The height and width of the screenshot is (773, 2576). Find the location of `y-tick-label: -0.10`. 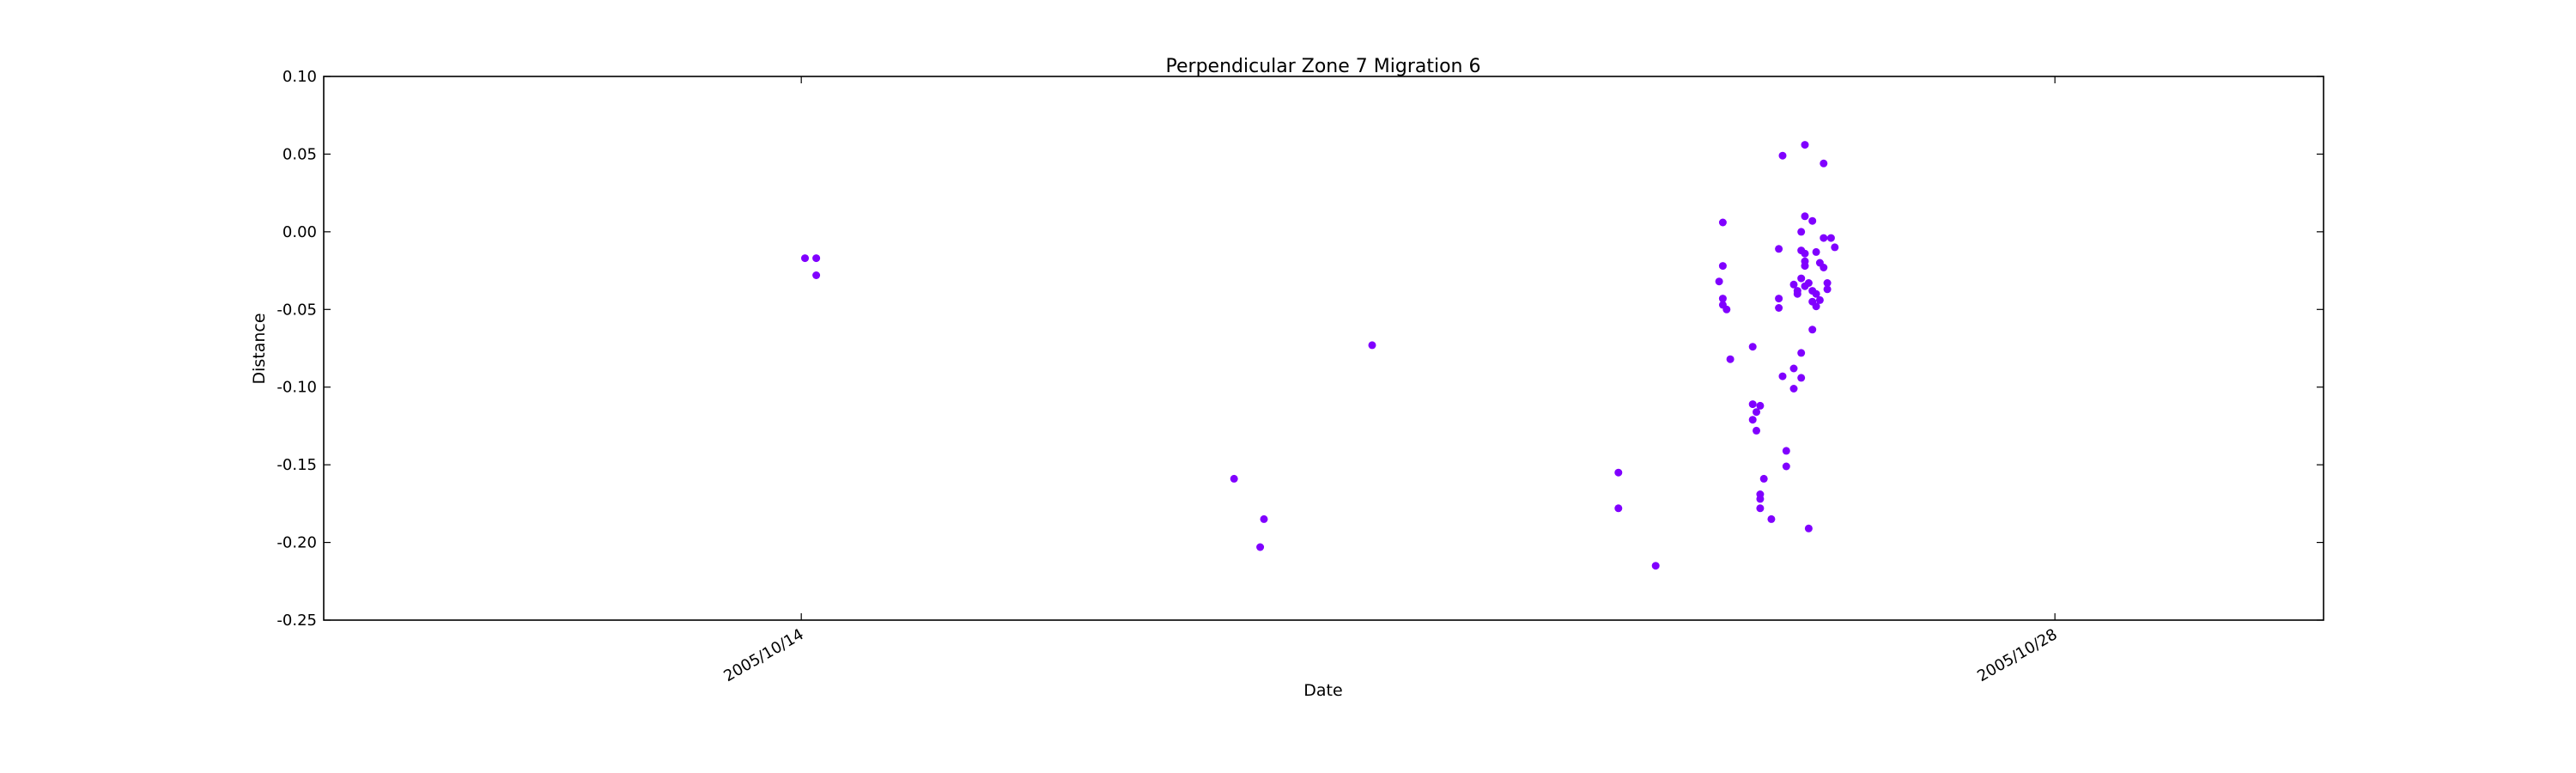

y-tick-label: -0.10 is located at coordinates (296, 388).